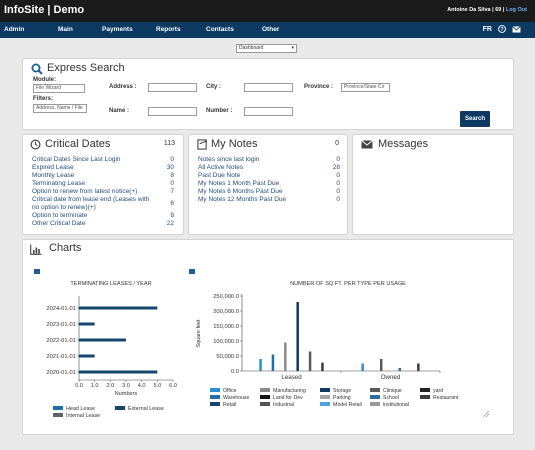 The height and width of the screenshot is (450, 535). I want to click on nav-payments: Payments, so click(117, 29).